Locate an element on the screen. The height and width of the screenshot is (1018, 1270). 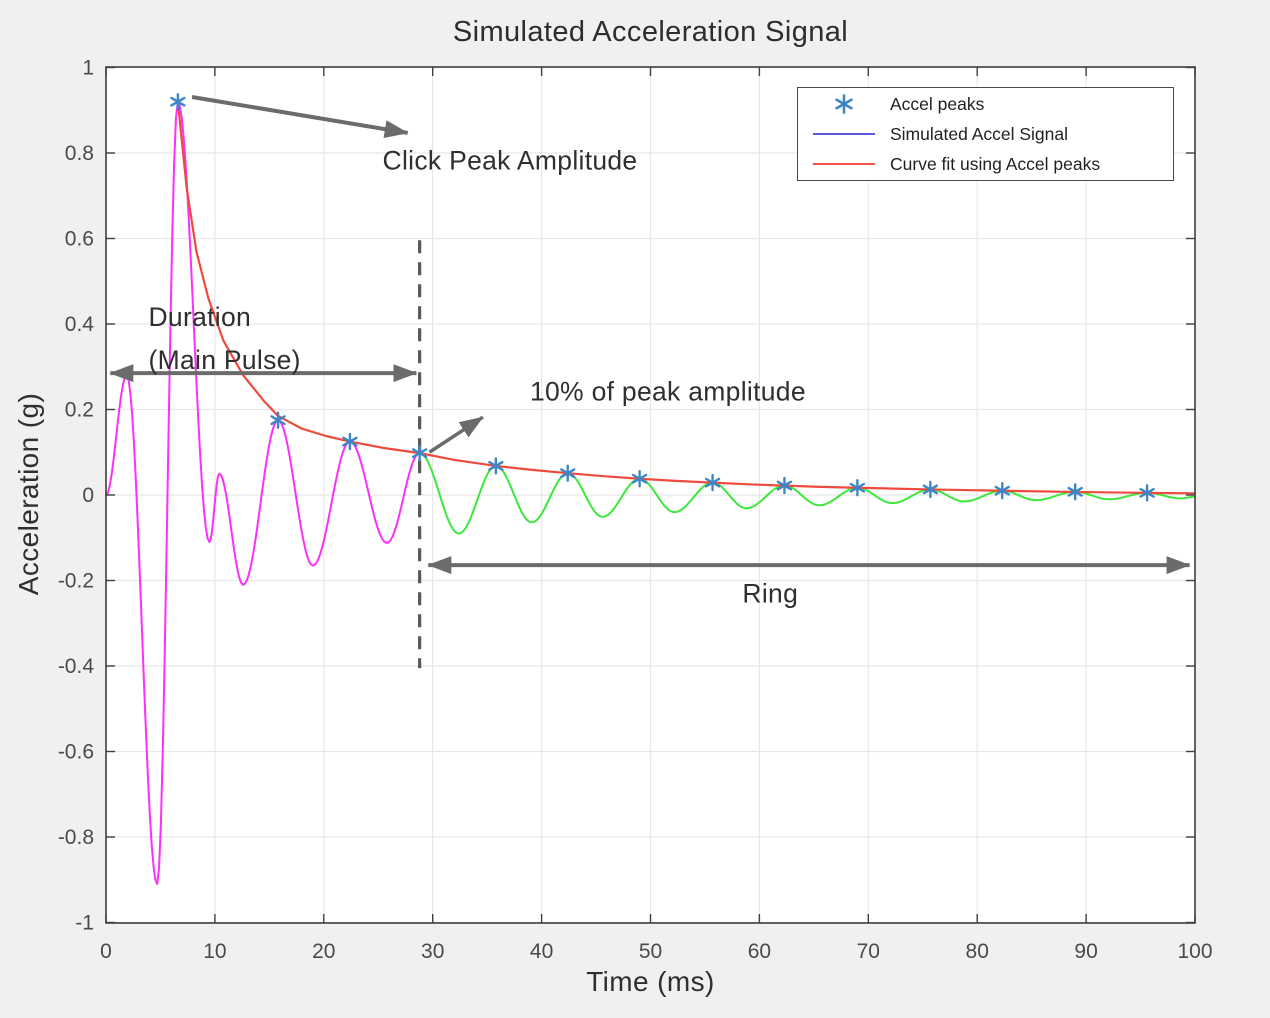
duration-main-pulse-label: Duration (Main Pulse) is located at coordinates (224, 339).